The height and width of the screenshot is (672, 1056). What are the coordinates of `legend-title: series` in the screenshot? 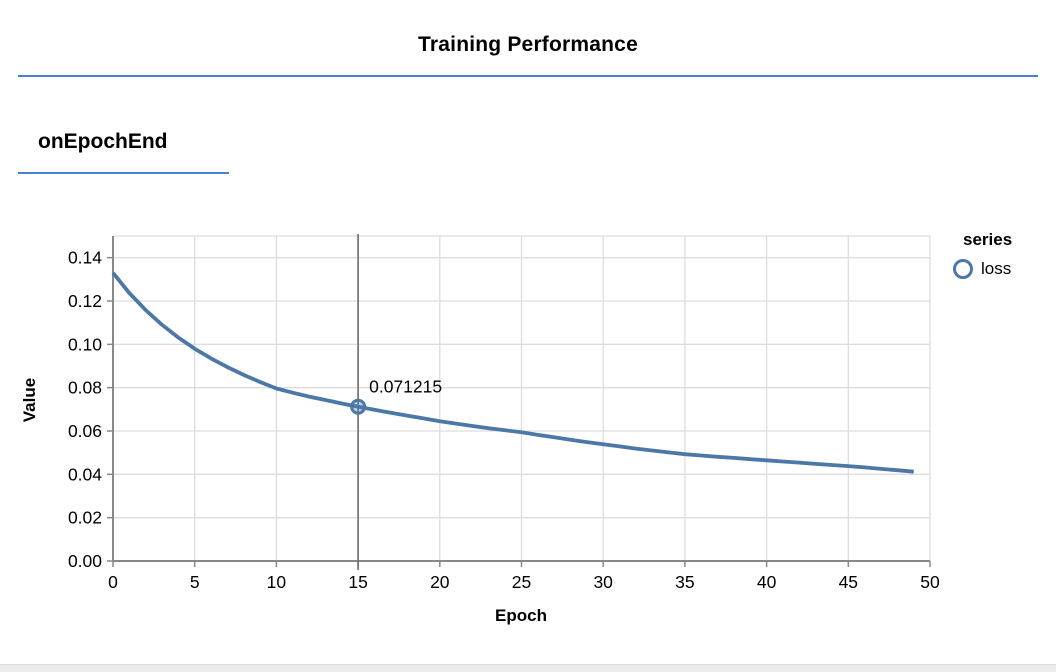 It's located at (988, 239).